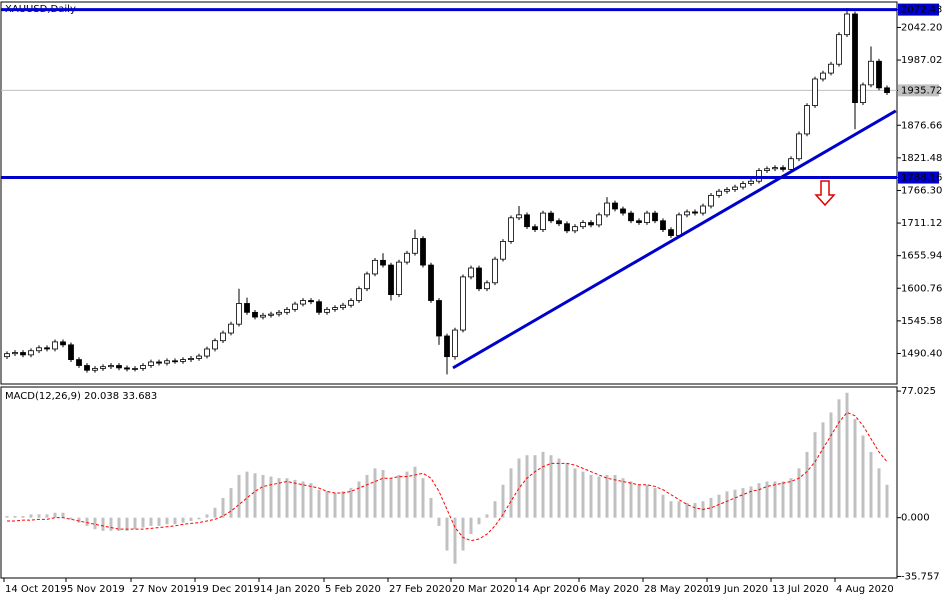  I want to click on y-tick-label: 1935.72, so click(921, 90).